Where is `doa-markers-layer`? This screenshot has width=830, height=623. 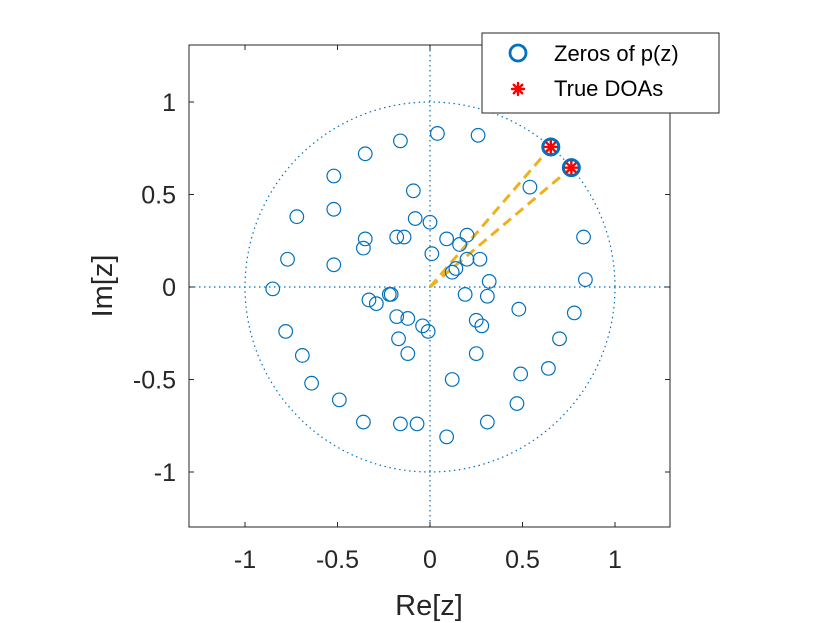
doa-markers-layer is located at coordinates (561, 157).